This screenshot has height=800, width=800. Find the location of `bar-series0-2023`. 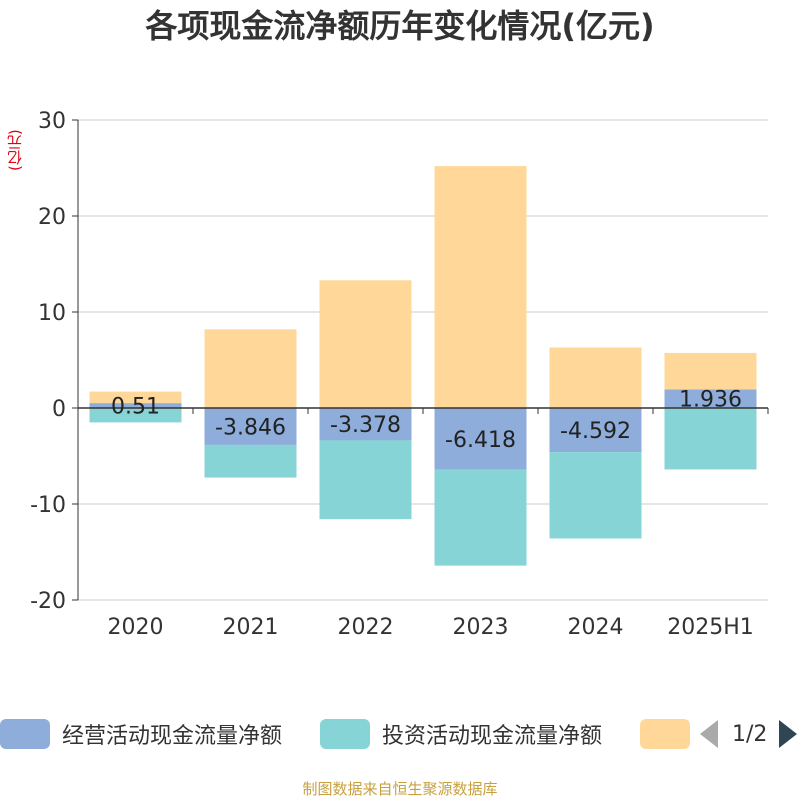

bar-series0-2023 is located at coordinates (480, 439).